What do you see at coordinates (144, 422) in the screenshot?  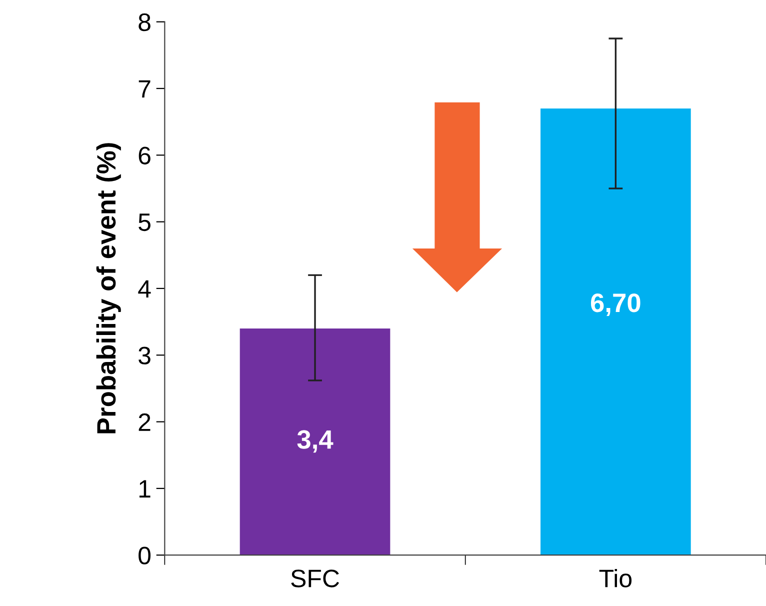 I see `y-tick-label: 2` at bounding box center [144, 422].